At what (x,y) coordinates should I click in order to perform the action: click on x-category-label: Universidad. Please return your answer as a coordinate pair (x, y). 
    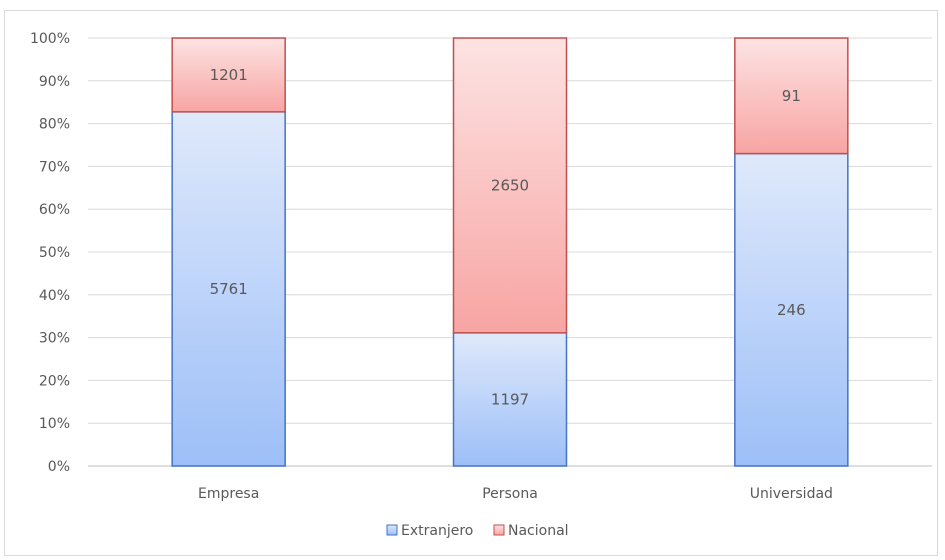
    Looking at the image, I should click on (791, 494).